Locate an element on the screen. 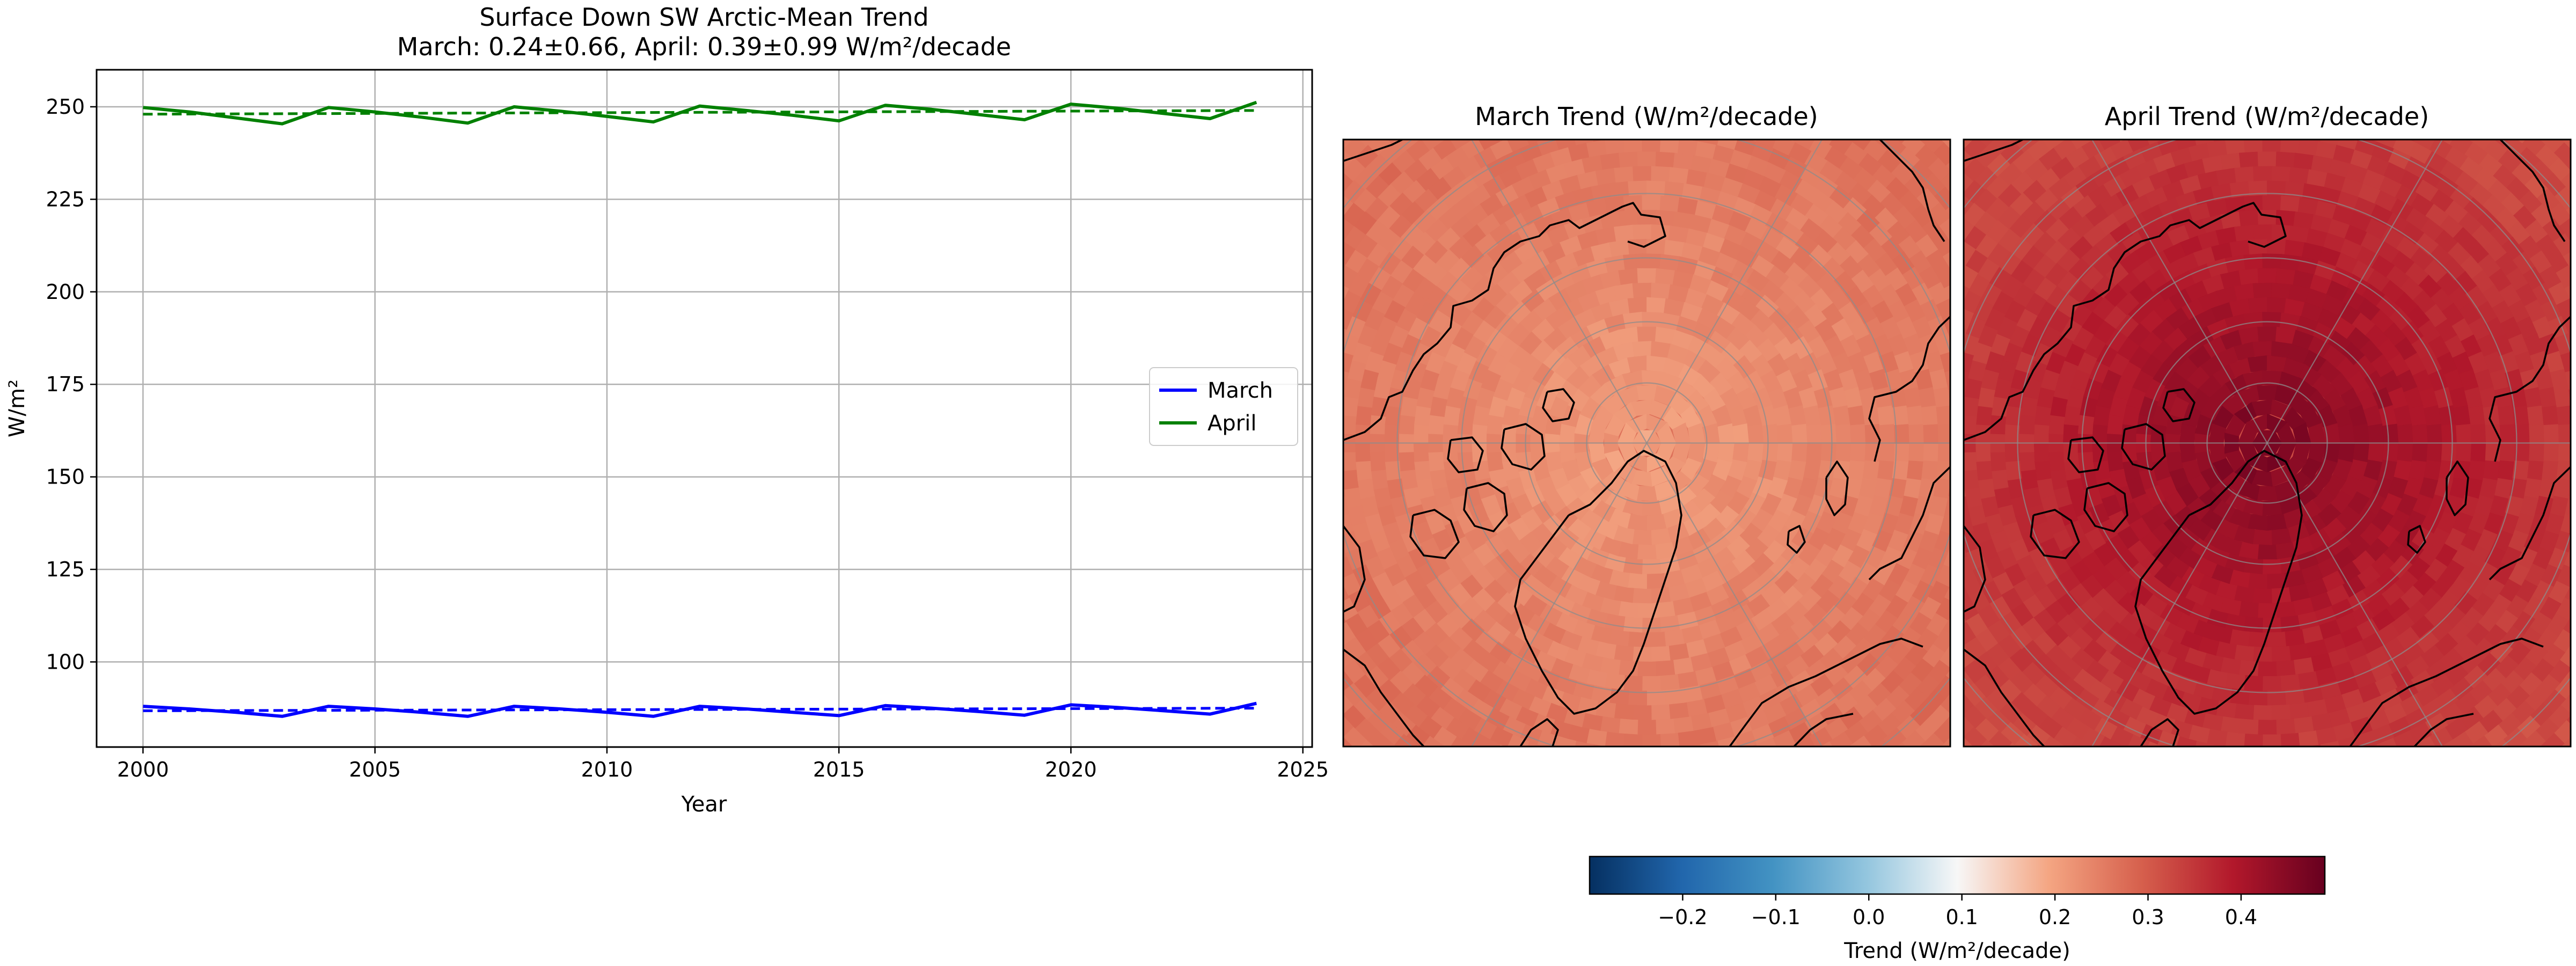  march-meridian-line is located at coordinates (1559, 594).